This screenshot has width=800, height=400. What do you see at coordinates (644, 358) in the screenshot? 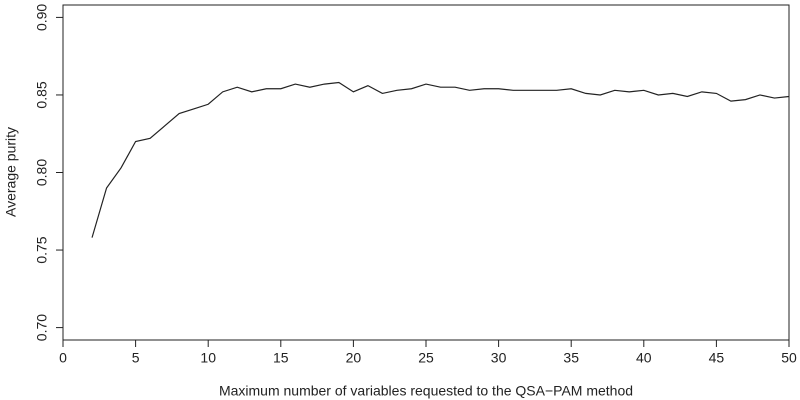
I see `x-tick-label: 40` at bounding box center [644, 358].